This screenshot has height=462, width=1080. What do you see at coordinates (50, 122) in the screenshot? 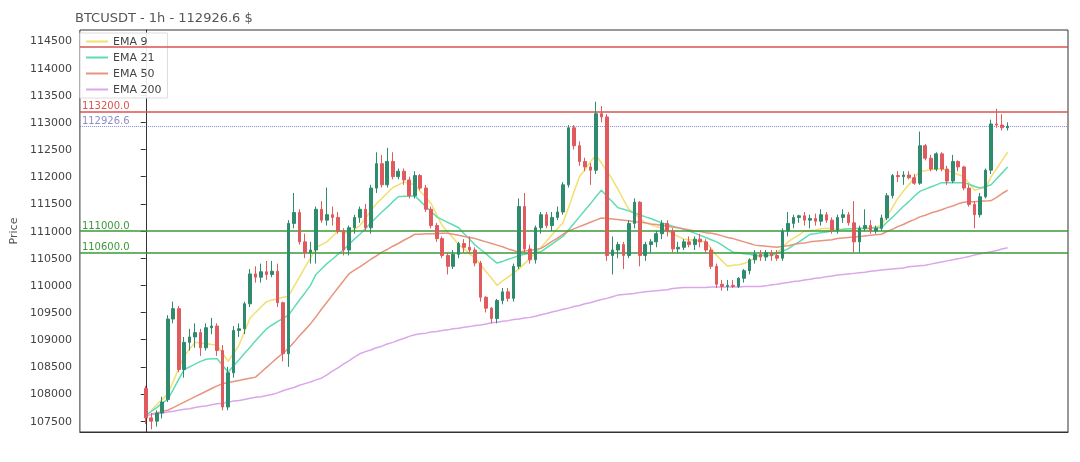
I see `y-tick-label: 113000` at bounding box center [50, 122].